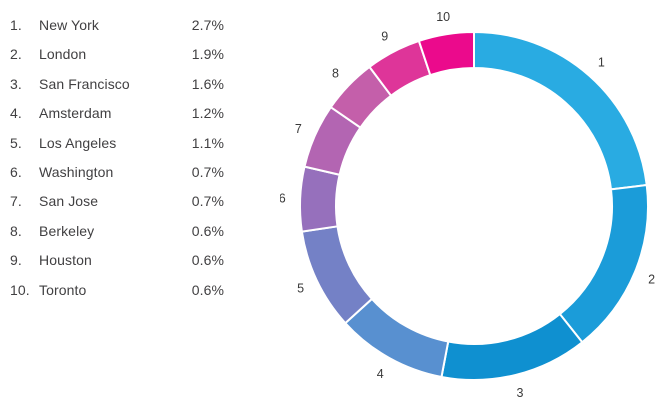 The width and height of the screenshot is (670, 406). What do you see at coordinates (207, 83) in the screenshot?
I see `legend-value: 1.6%` at bounding box center [207, 83].